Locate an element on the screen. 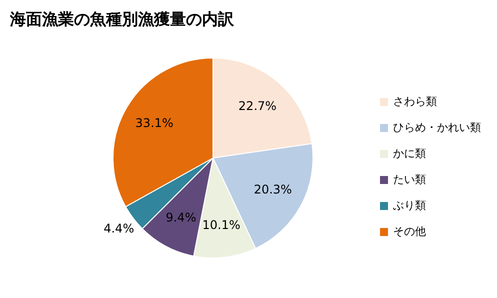 The height and width of the screenshot is (298, 497). chart-title: 海面漁業の魚種別漁獲量の内訳 is located at coordinates (122, 18).